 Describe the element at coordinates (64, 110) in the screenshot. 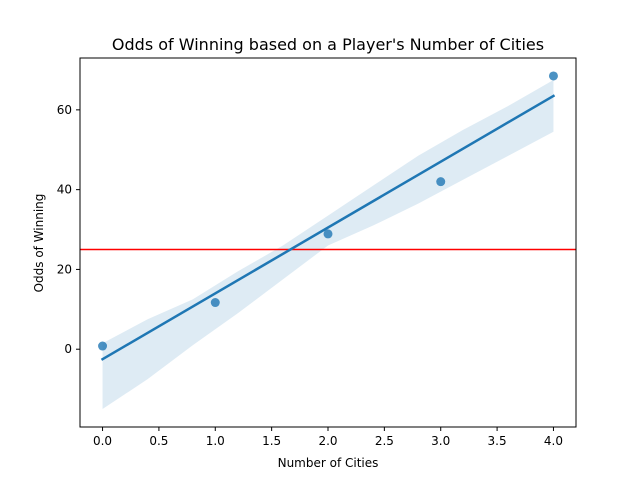

I see `y-tick-label: 60` at that location.